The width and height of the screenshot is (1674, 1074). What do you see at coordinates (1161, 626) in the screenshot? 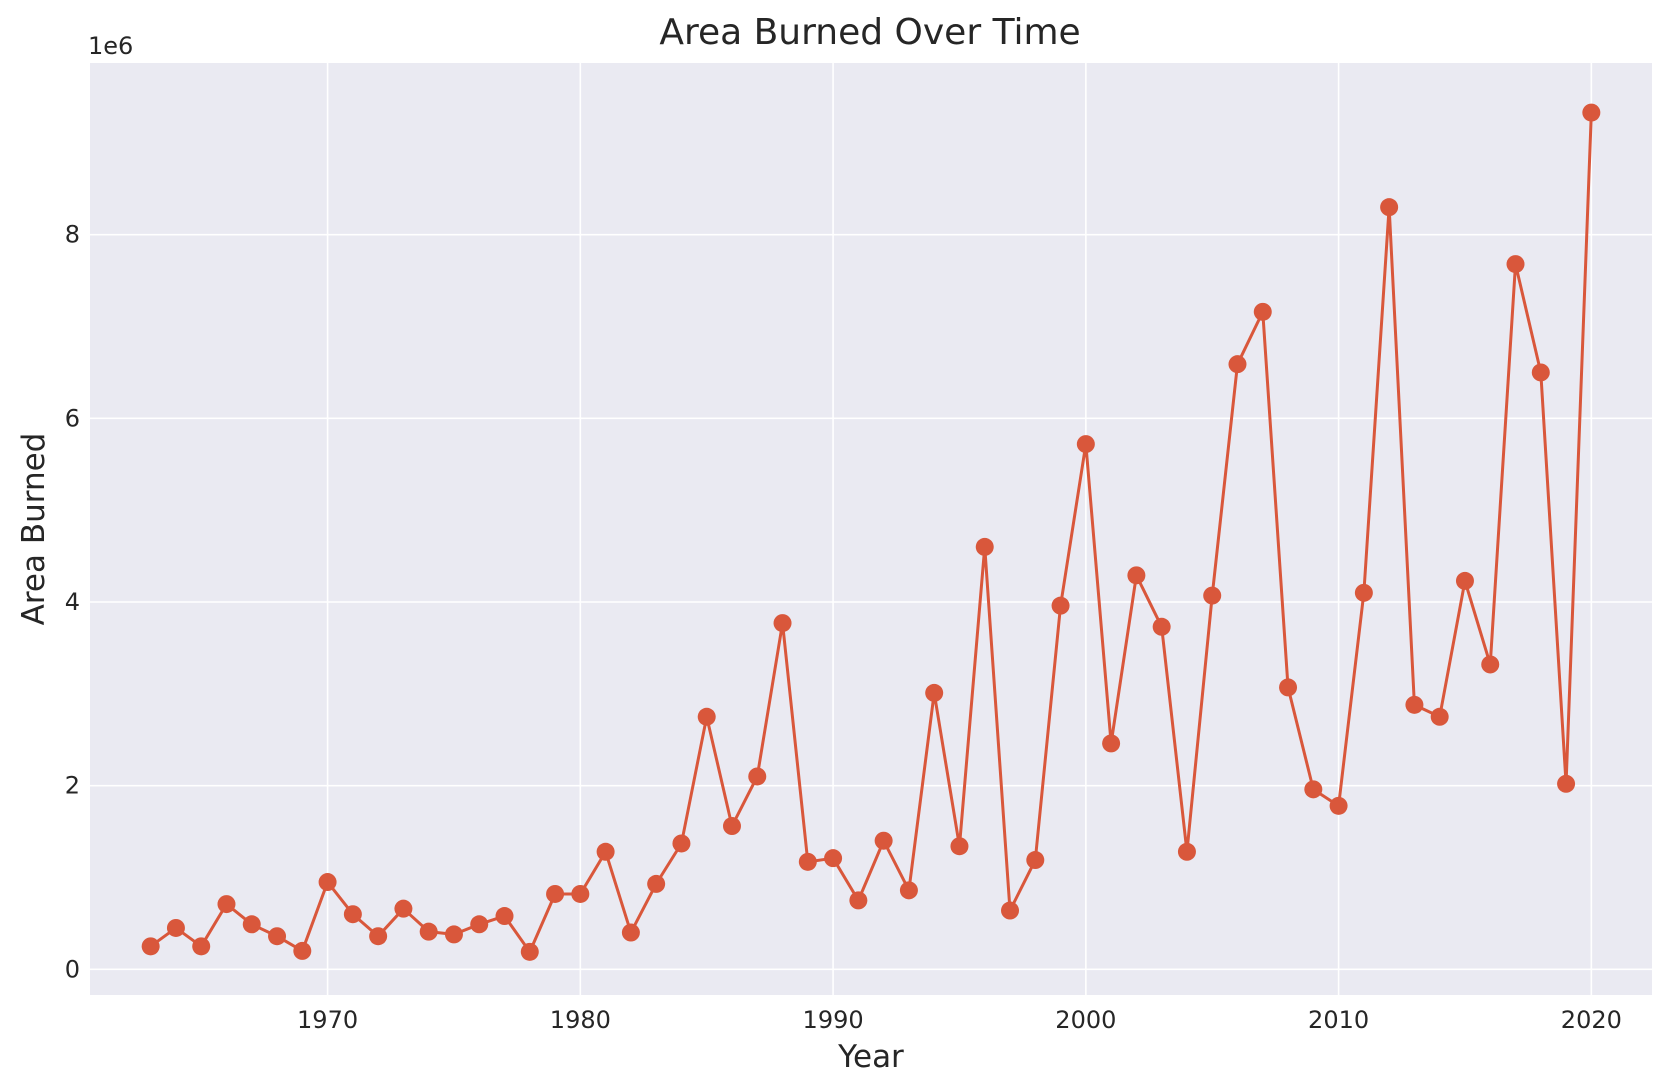
I see `data-point-2003` at bounding box center [1161, 626].